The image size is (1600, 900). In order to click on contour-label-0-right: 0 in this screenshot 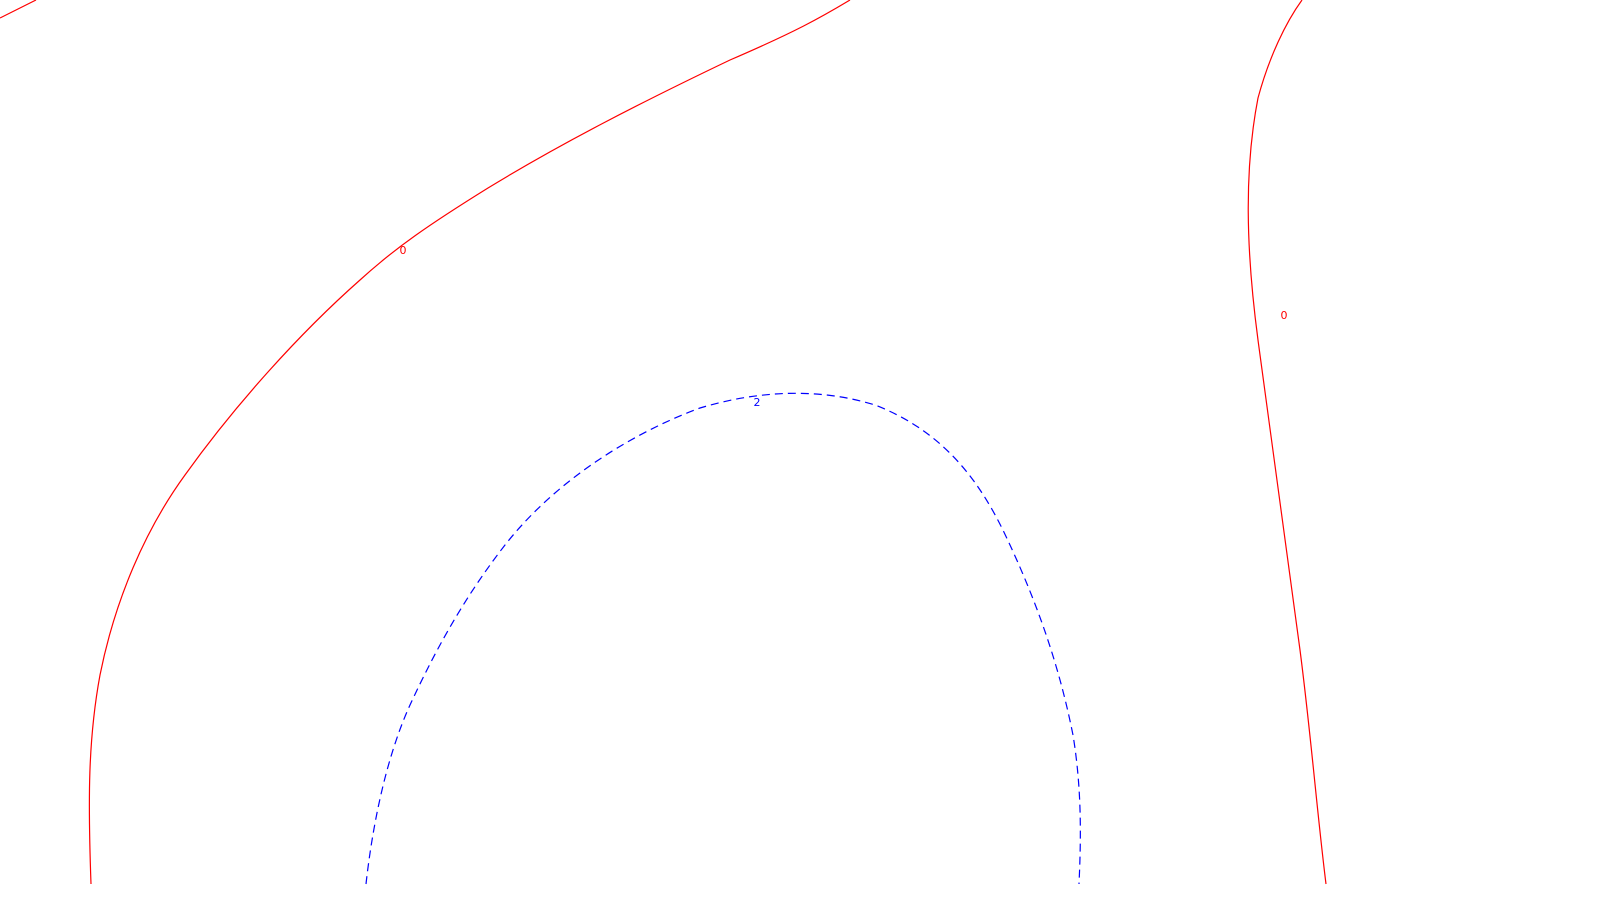, I will do `click(1284, 315)`.